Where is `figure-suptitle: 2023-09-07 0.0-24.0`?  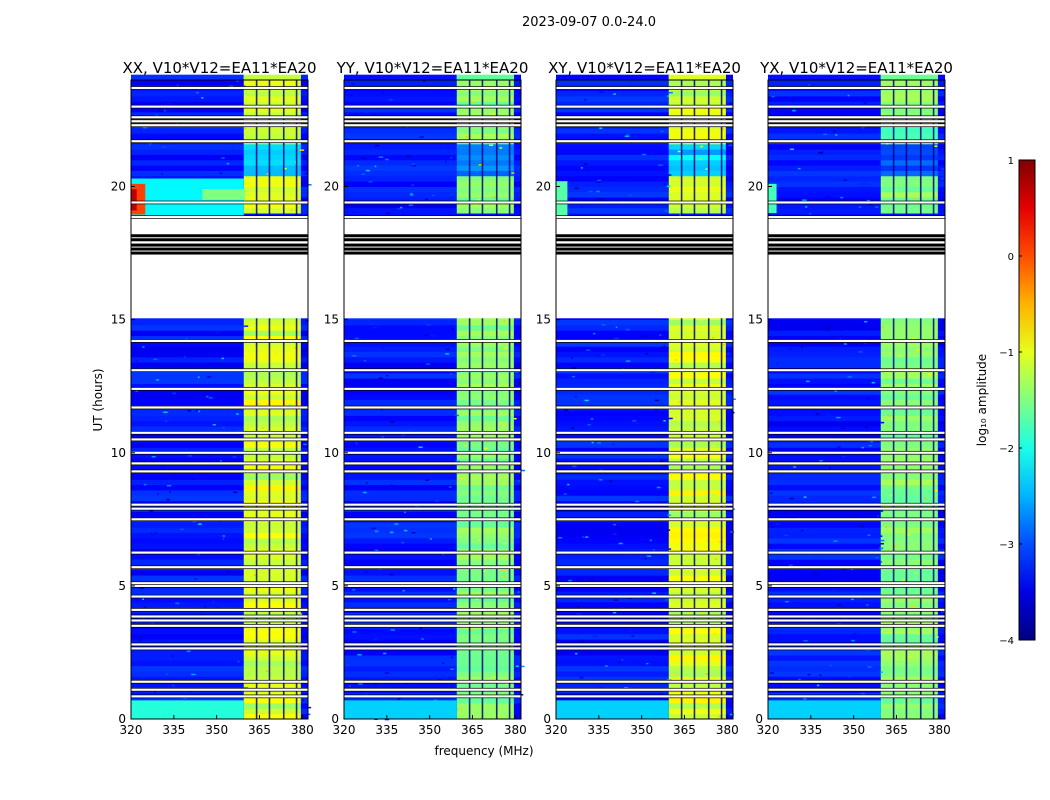
figure-suptitle: 2023-09-07 0.0-24.0 is located at coordinates (589, 22).